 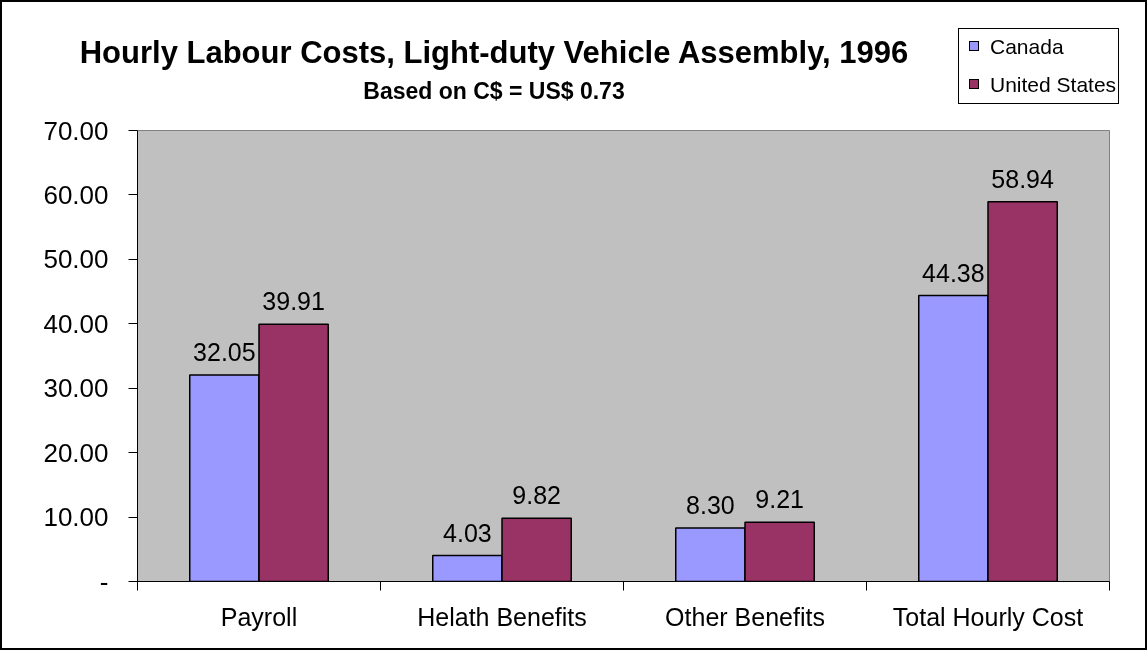 I want to click on y-tick-label: 50.00, so click(x=76, y=259).